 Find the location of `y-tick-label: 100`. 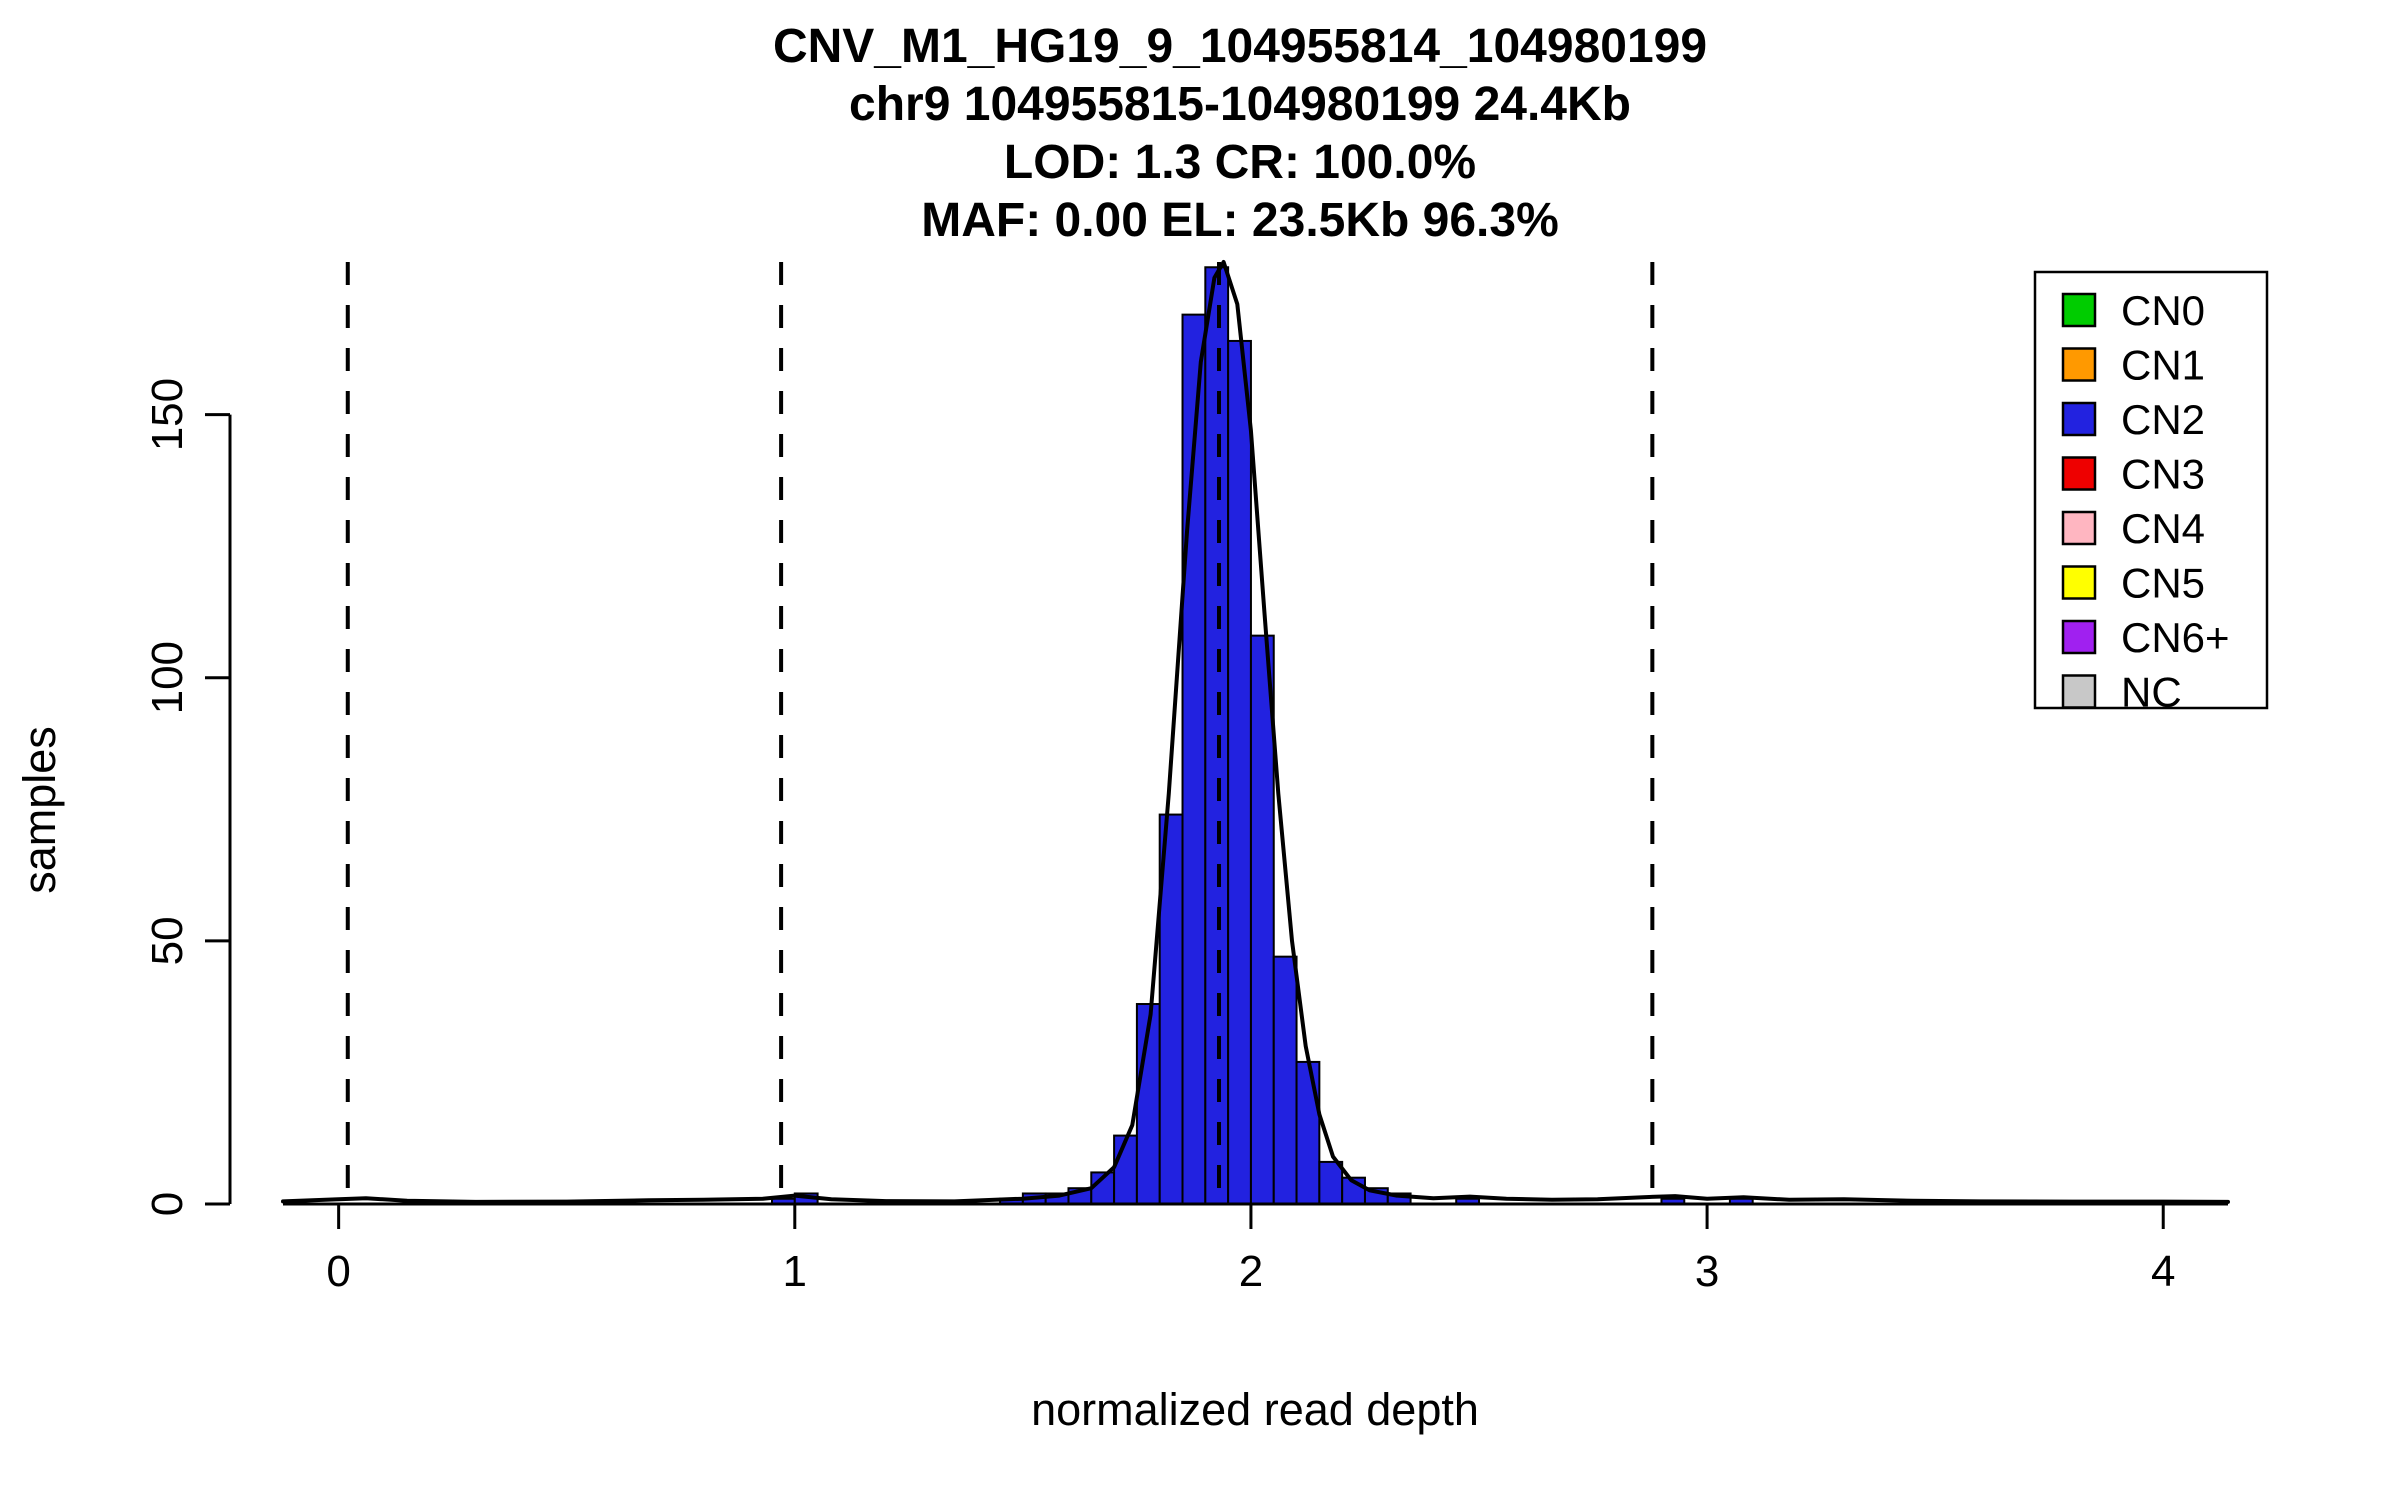

y-tick-label: 100 is located at coordinates (167, 677).